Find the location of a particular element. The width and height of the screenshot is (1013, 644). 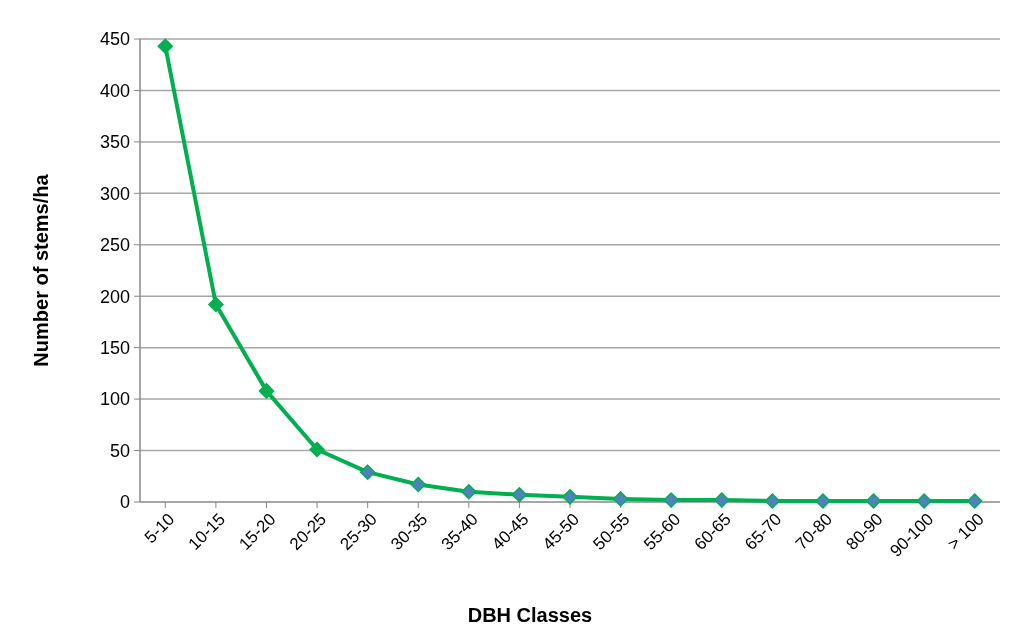

y-tick-label: 100 is located at coordinates (114, 399).